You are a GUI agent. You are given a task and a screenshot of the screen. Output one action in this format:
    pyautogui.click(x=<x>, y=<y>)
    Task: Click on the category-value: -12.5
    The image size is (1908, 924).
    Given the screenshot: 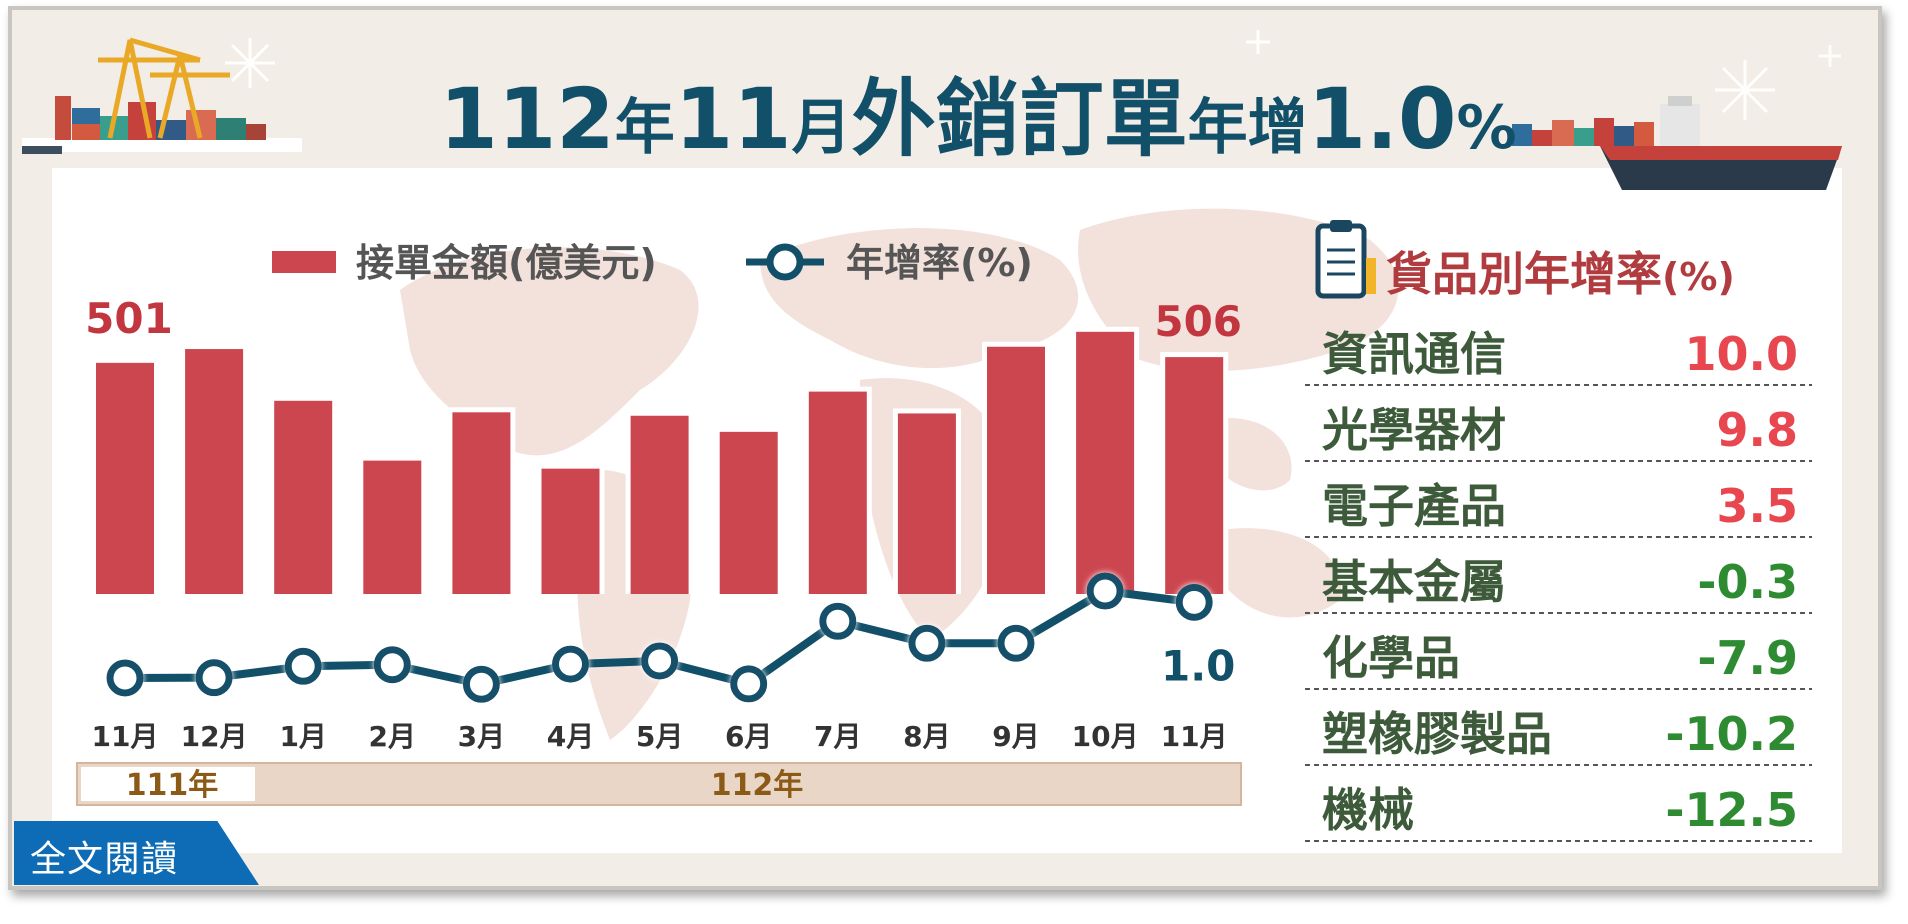 What is the action you would take?
    pyautogui.click(x=1731, y=810)
    